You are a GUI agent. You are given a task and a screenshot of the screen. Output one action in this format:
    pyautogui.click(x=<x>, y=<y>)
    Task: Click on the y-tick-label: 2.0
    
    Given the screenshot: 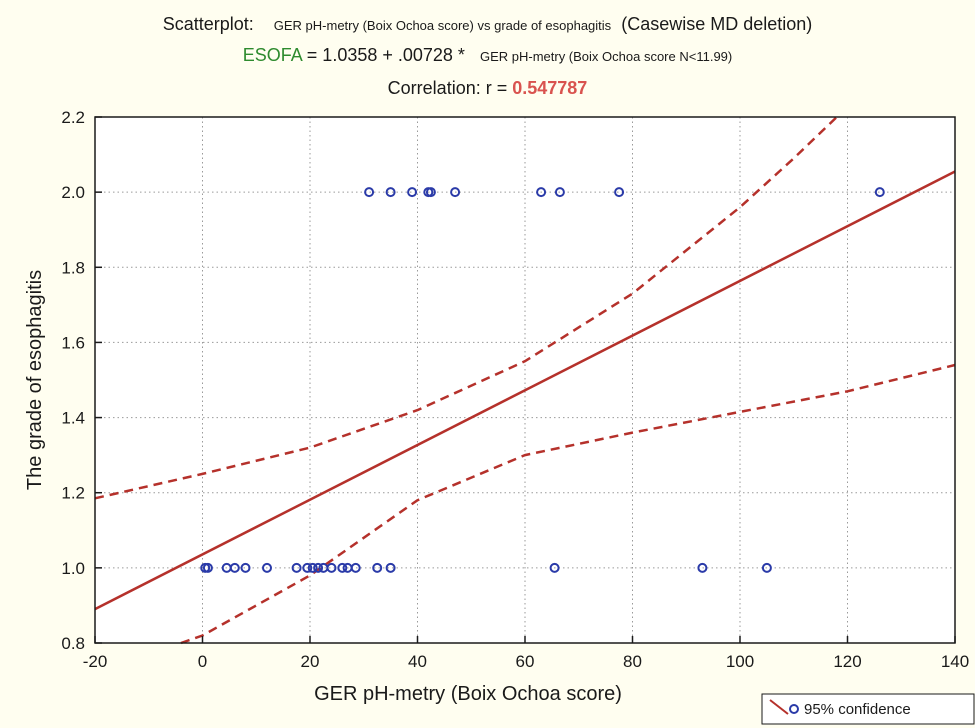 What is the action you would take?
    pyautogui.click(x=73, y=192)
    